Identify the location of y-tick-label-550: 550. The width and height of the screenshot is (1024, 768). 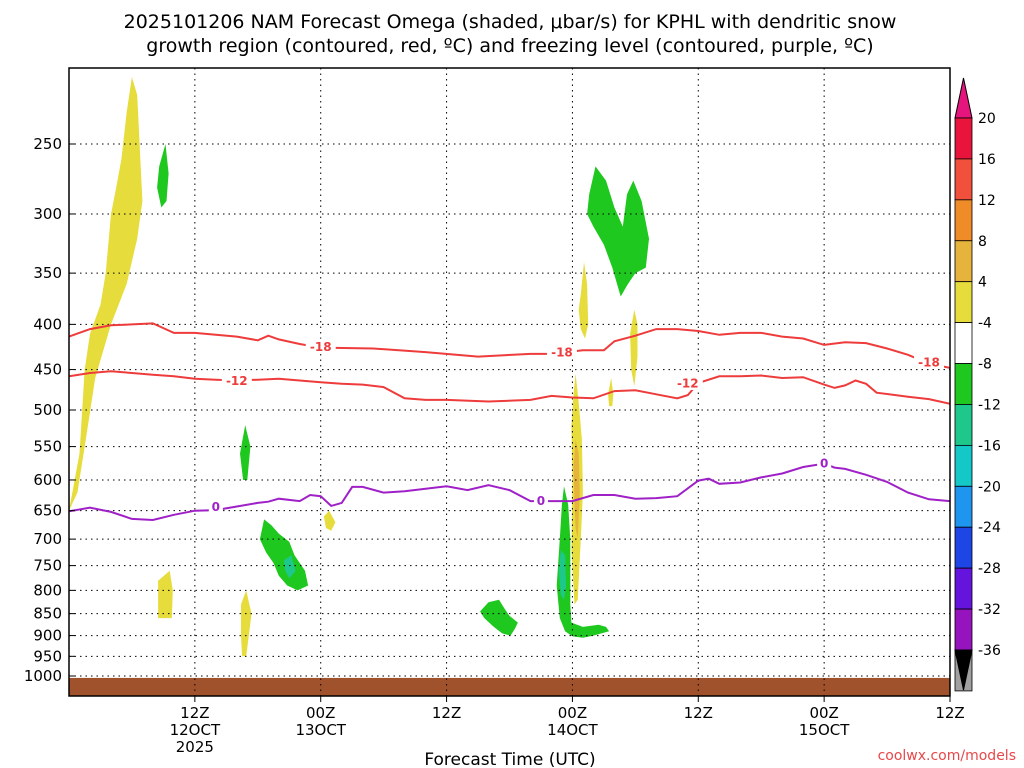
(47, 447).